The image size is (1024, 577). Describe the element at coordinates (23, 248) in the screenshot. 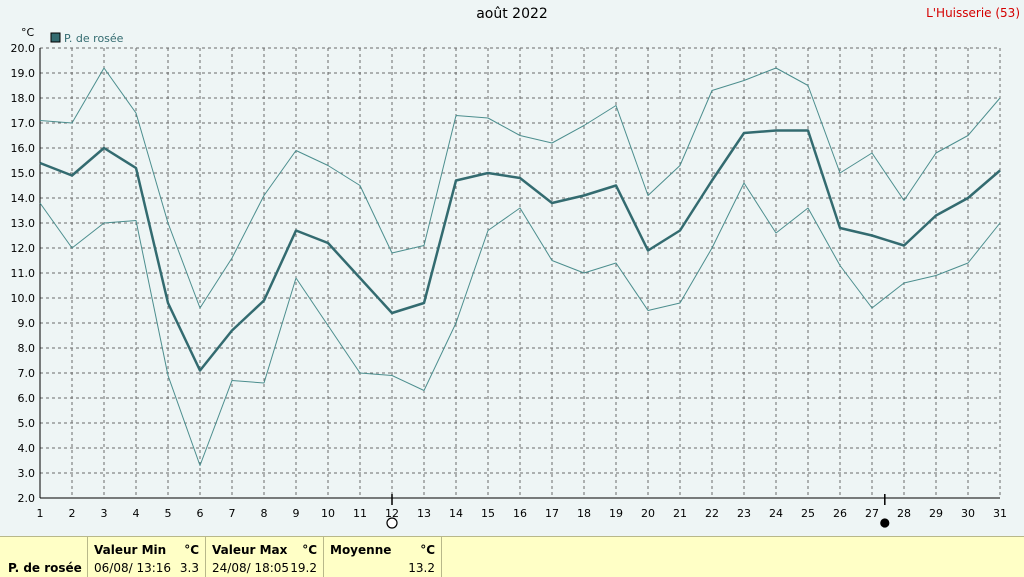

I see `y-tick-label: 12.0` at that location.